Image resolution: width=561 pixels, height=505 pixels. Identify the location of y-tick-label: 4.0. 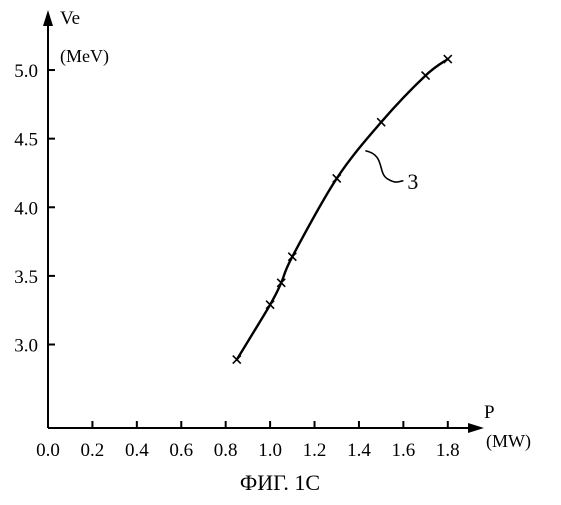
(26, 208).